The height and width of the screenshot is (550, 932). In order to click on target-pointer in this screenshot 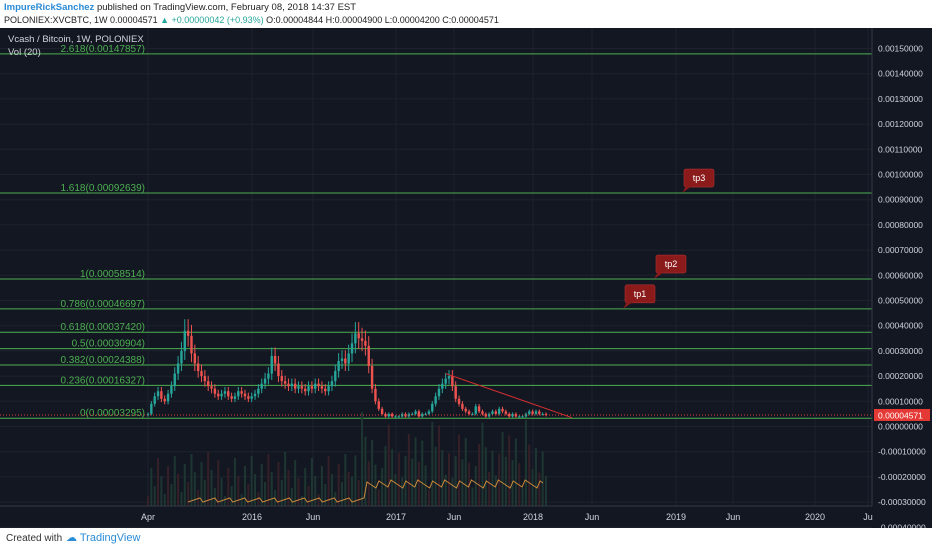, I will do `click(687, 190)`.